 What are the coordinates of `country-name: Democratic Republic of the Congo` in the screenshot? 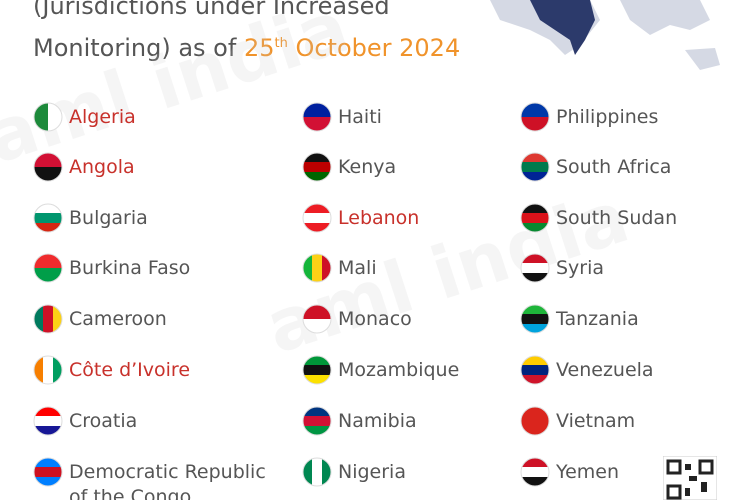 It's located at (167, 480).